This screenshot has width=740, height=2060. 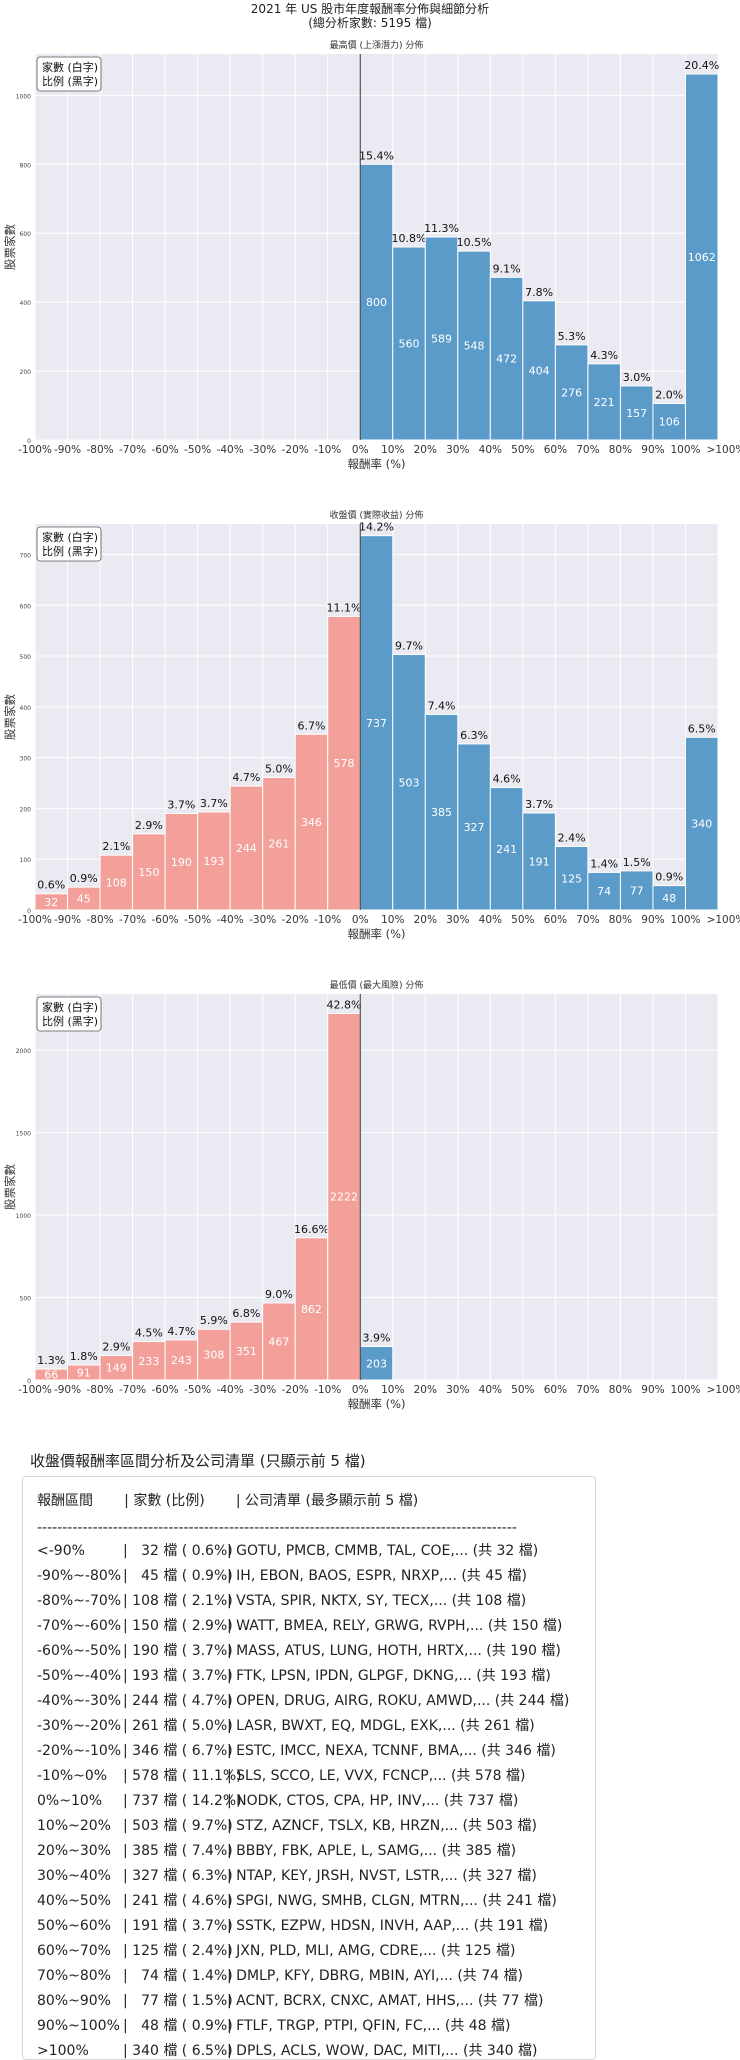 What do you see at coordinates (723, 450) in the screenshot?
I see `x-tick-label: >100%` at bounding box center [723, 450].